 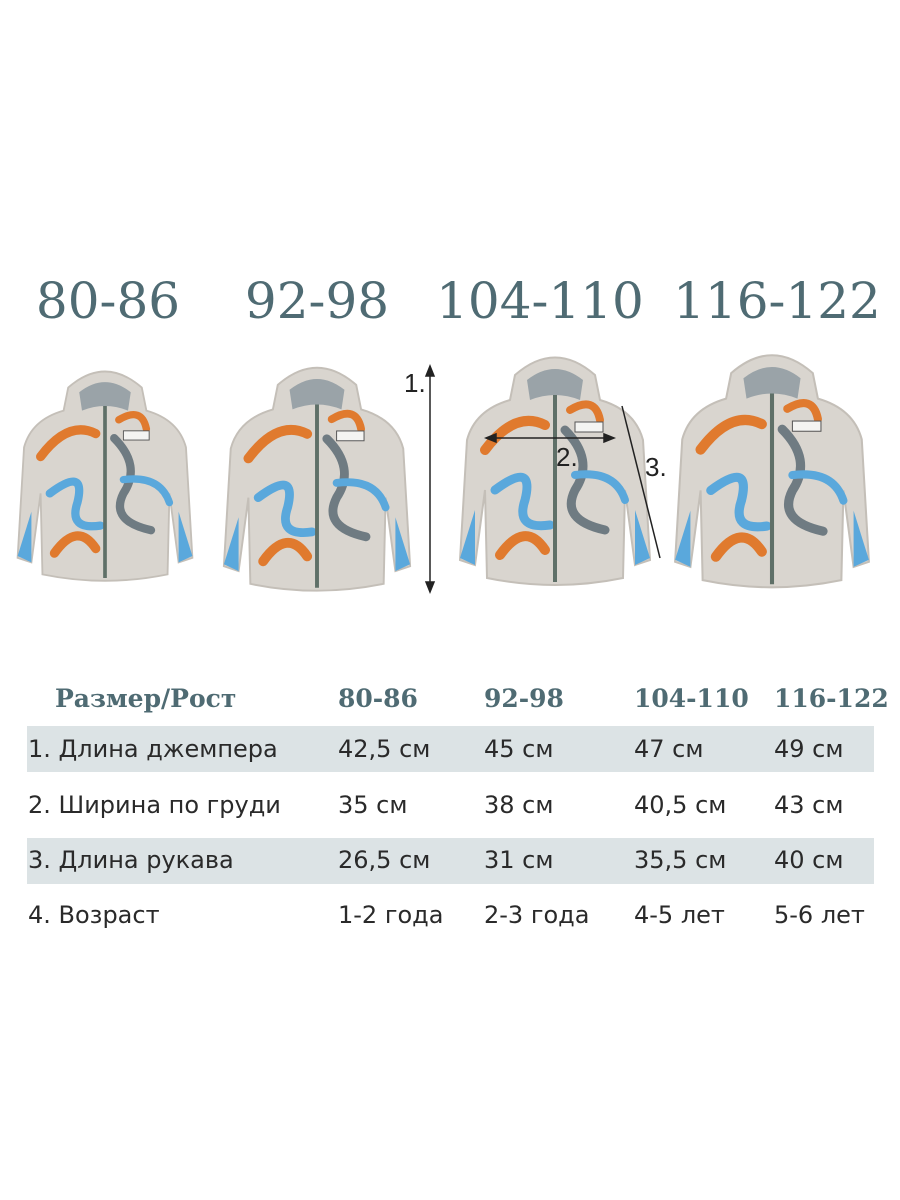 I want to click on table-cell: 5-6 лет, so click(x=819, y=915).